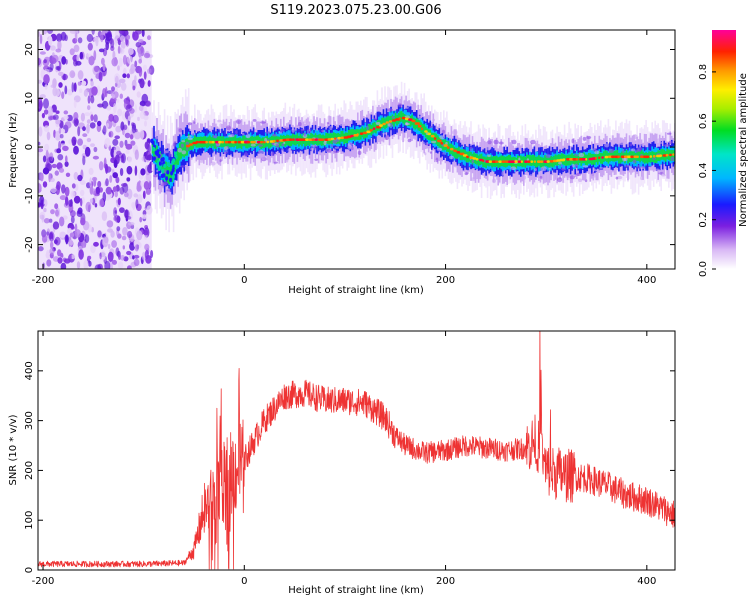 This screenshot has width=750, height=600. What do you see at coordinates (29, 470) in the screenshot?
I see `snr-y-tick-label: 200` at bounding box center [29, 470].